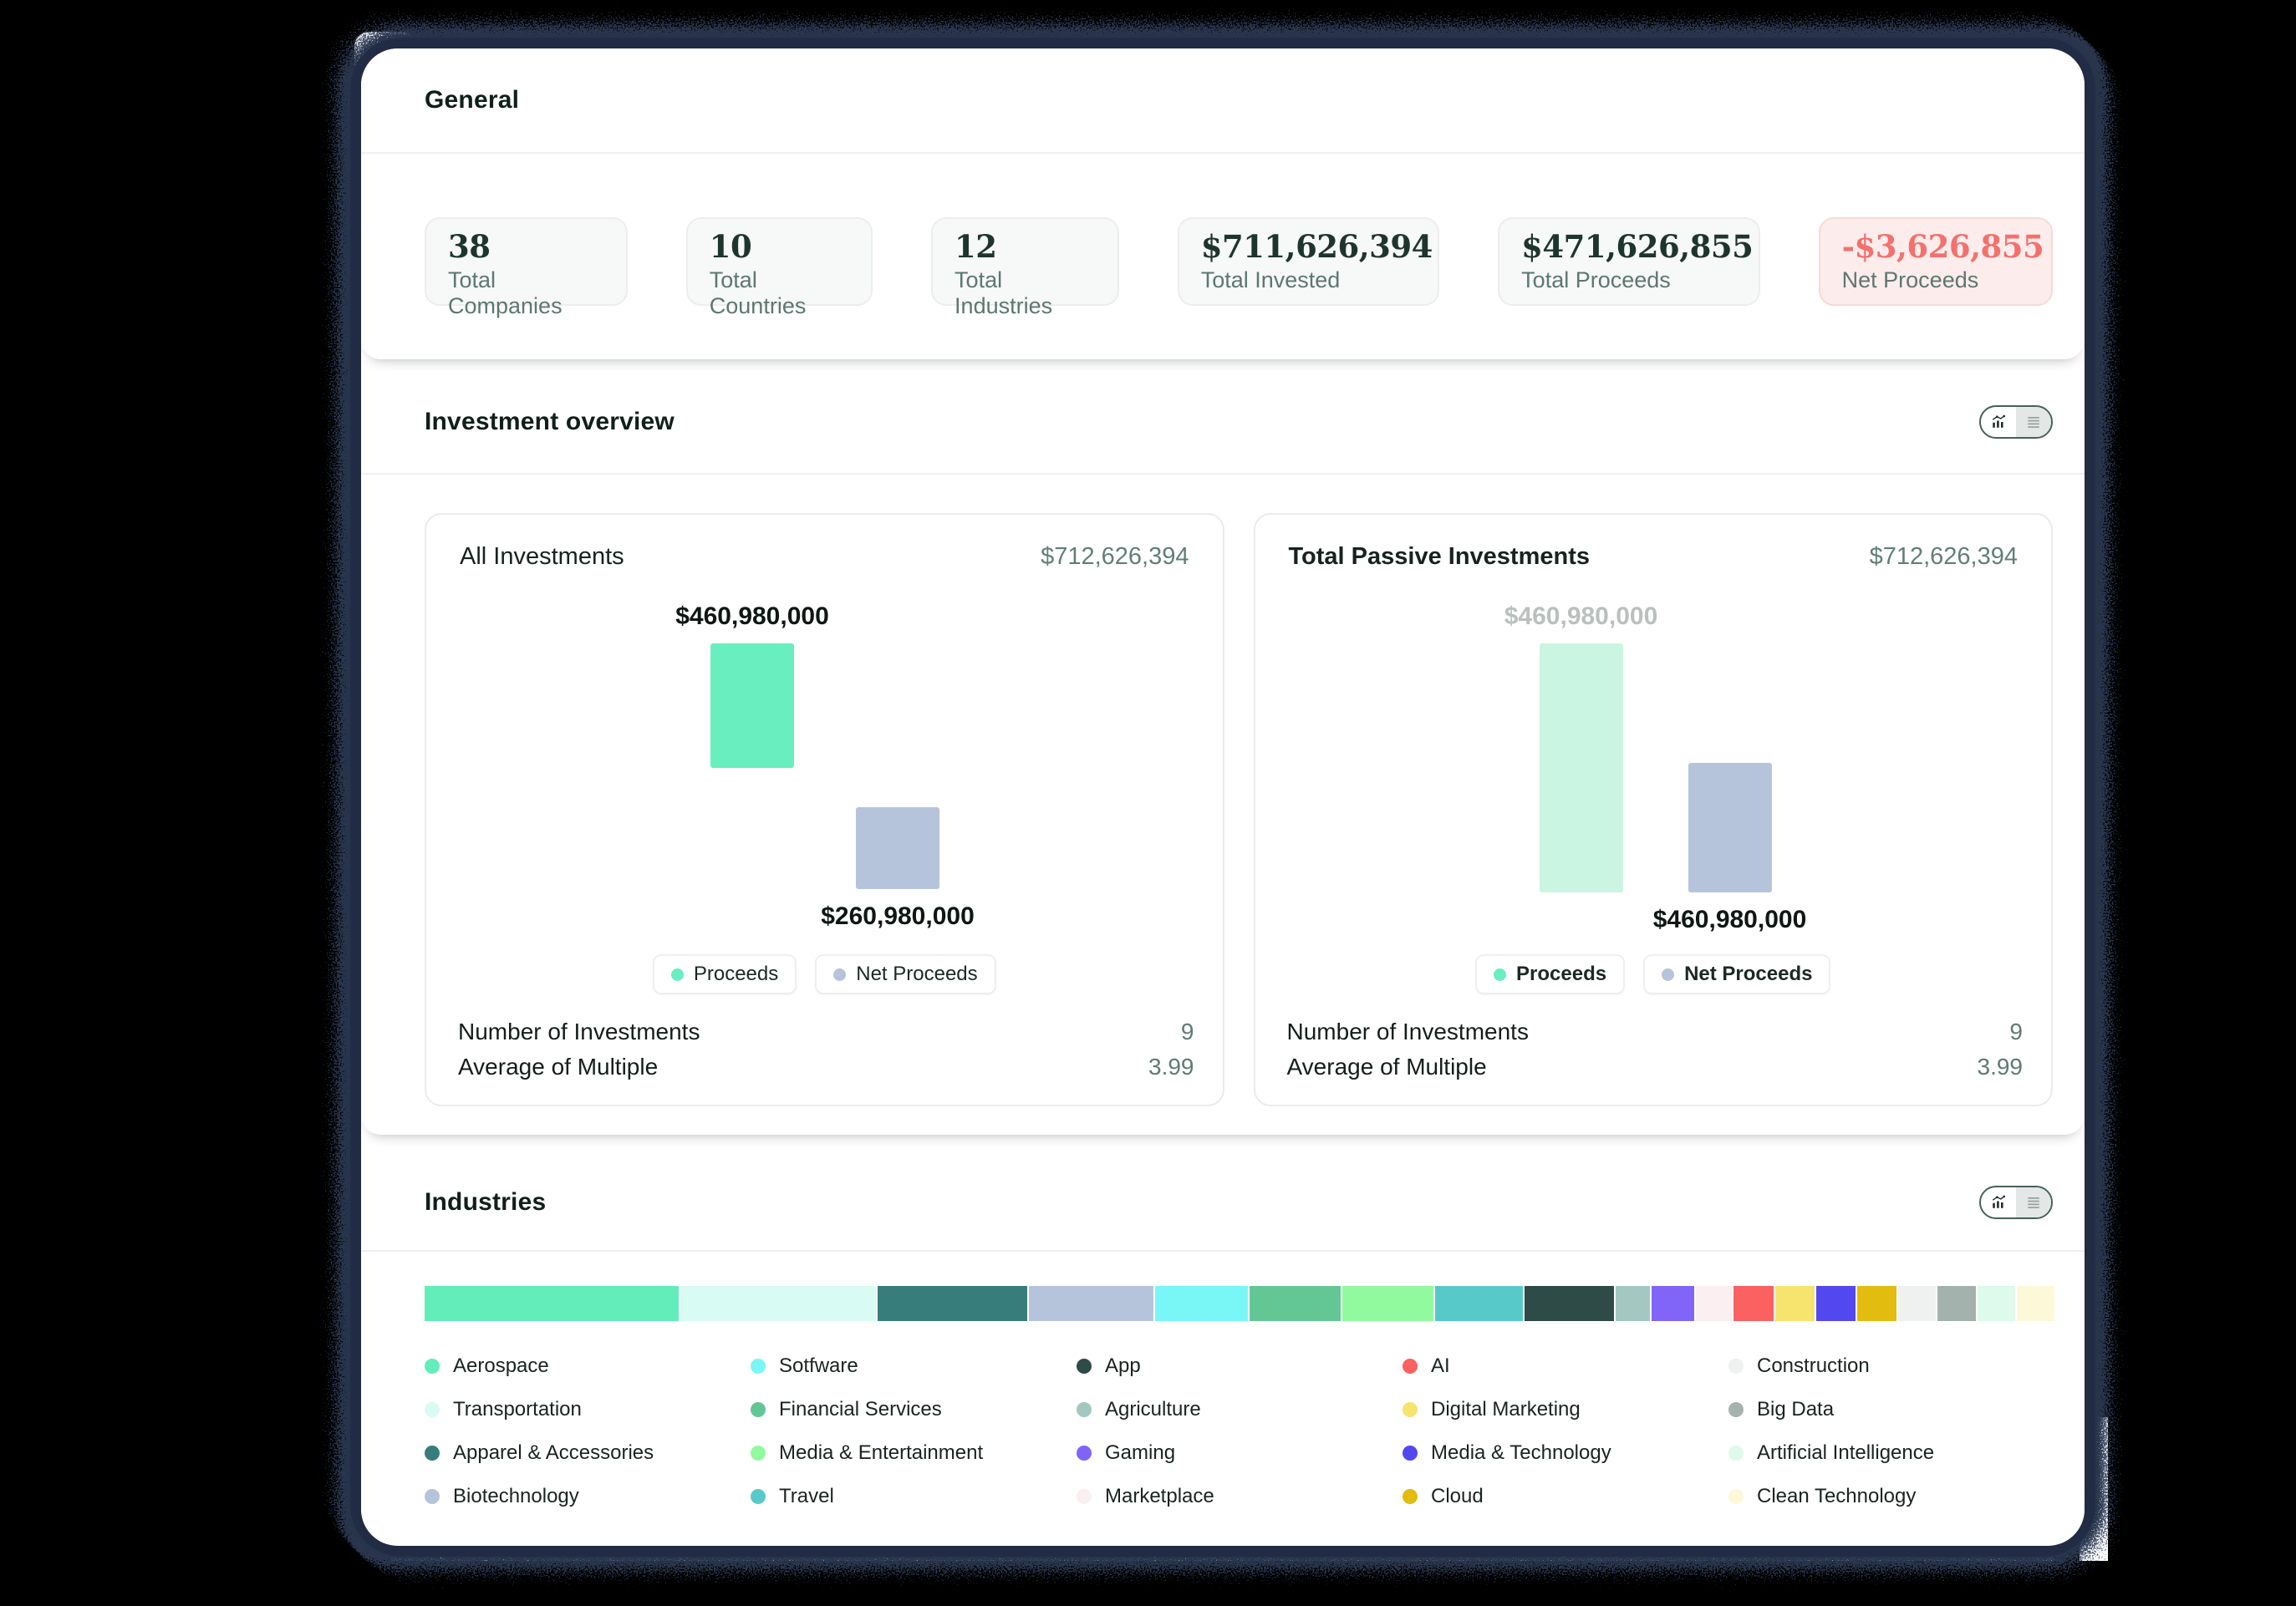 The width and height of the screenshot is (2296, 1606). Describe the element at coordinates (1457, 1496) in the screenshot. I see `industry-label: Cloud` at that location.